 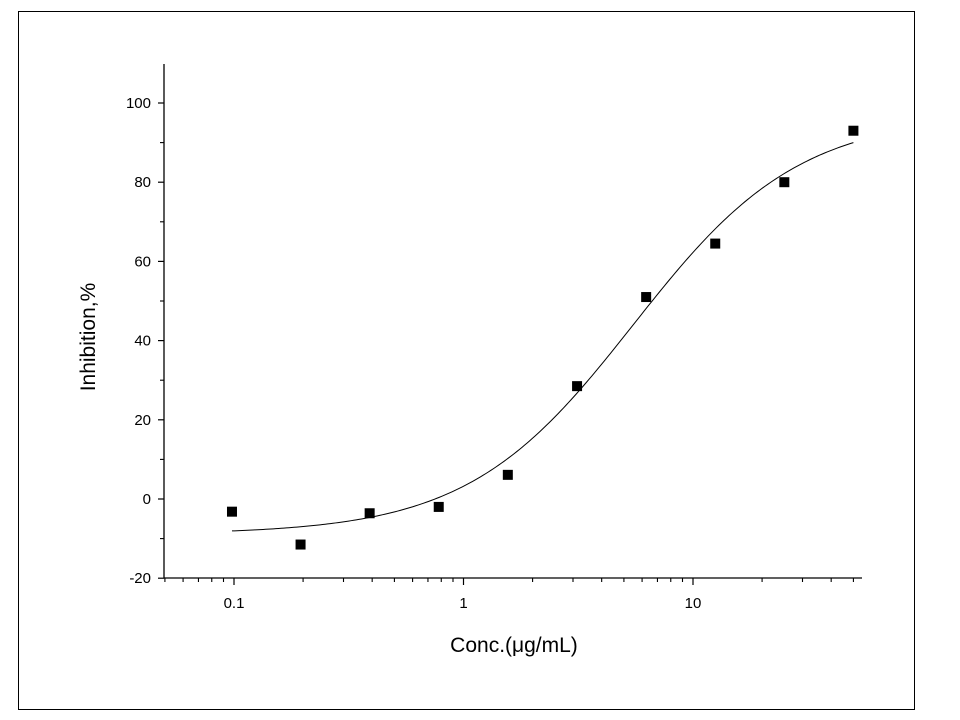 What do you see at coordinates (509, 595) in the screenshot?
I see `x-ticks: 0.1 1 10` at bounding box center [509, 595].